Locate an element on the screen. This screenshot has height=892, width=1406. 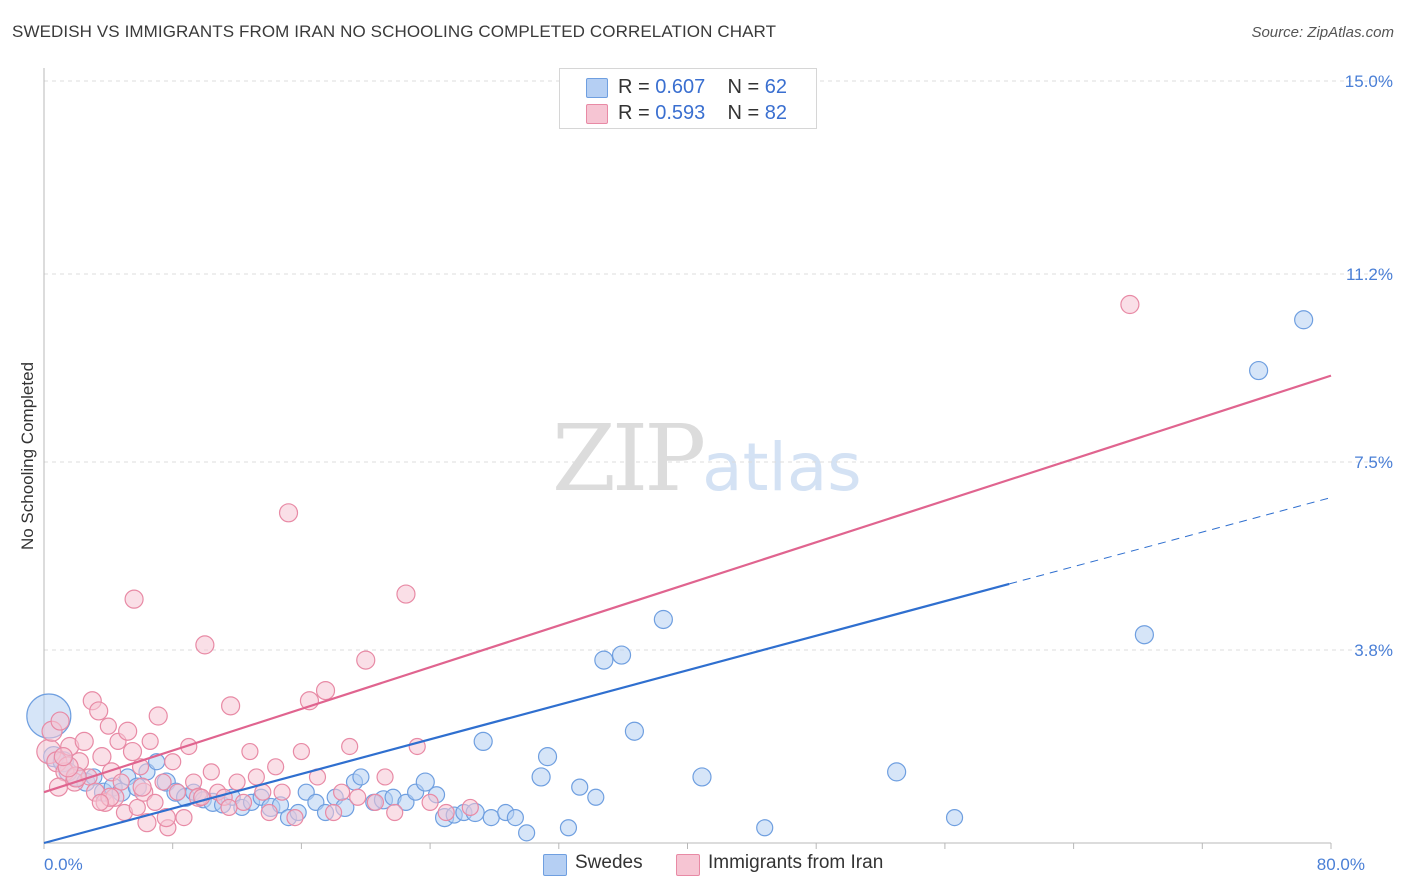
legend-text-iran: R = 0.593 N = 82 is located at coordinates (702, 113).